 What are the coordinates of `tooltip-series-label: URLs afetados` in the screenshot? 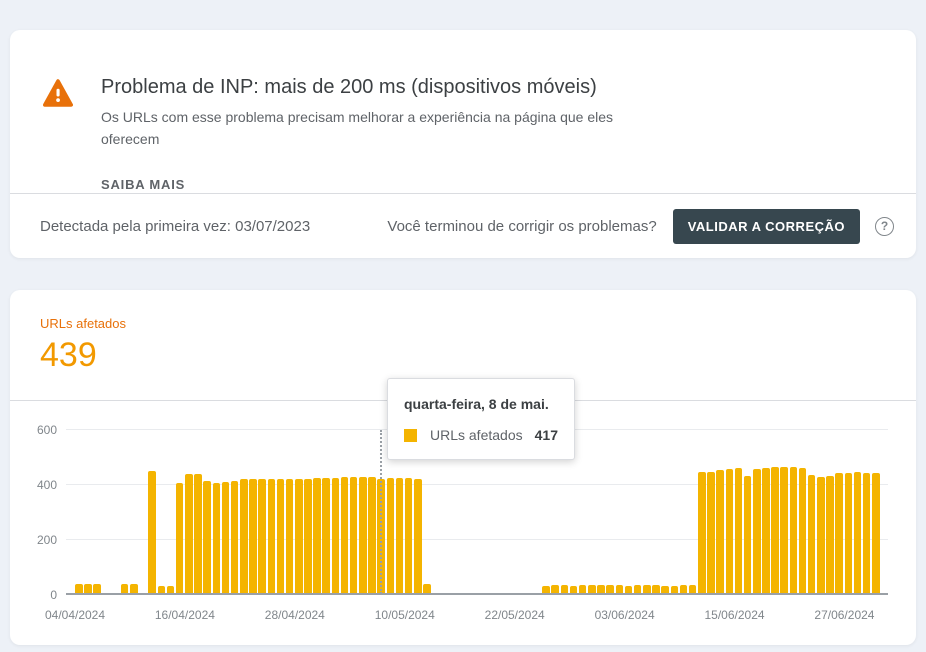 It's located at (476, 435).